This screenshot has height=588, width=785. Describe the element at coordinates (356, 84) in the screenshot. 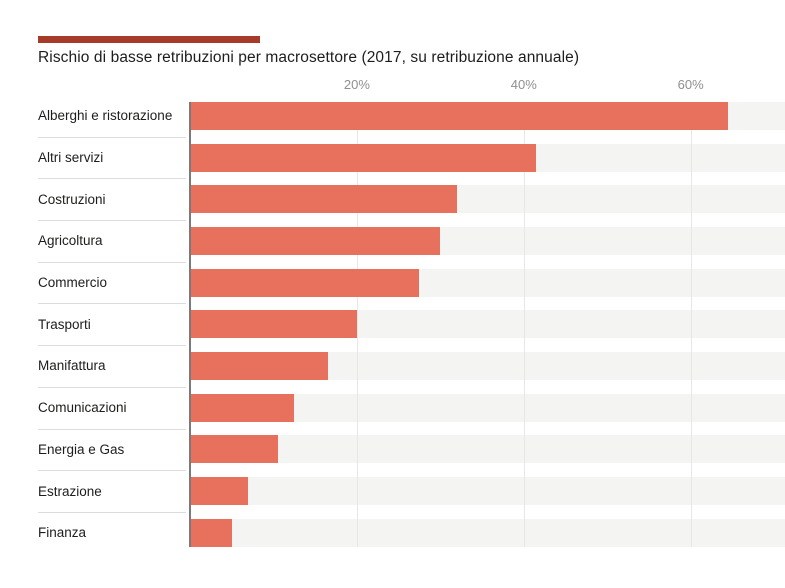

I see `x-tick-label: 20%` at that location.